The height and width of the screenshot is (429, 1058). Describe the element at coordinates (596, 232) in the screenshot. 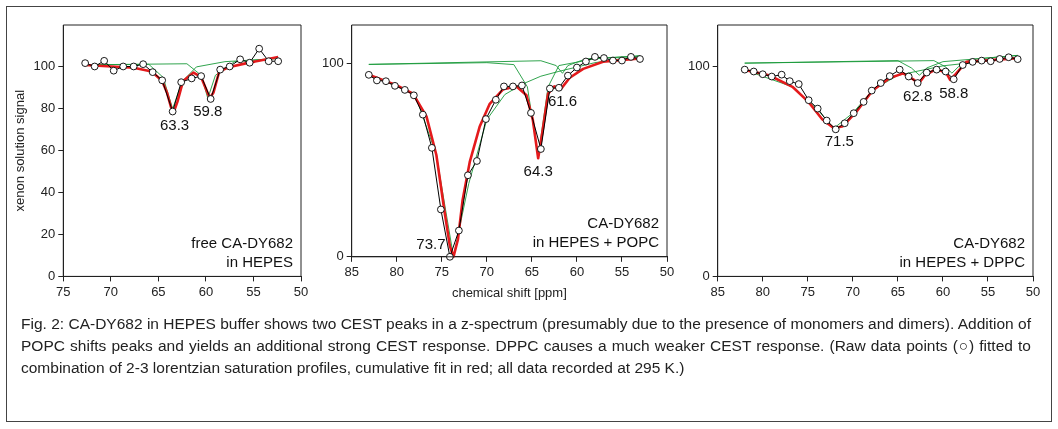

I see `annotation: CA-DY682 in HEPES + POPC` at that location.